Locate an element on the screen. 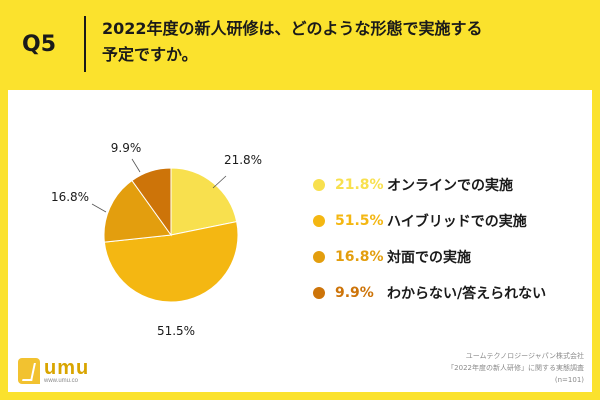 This screenshot has height=400, width=600. source-line2: 「2022年度の新人研修」に関する実態調査 is located at coordinates (515, 368).